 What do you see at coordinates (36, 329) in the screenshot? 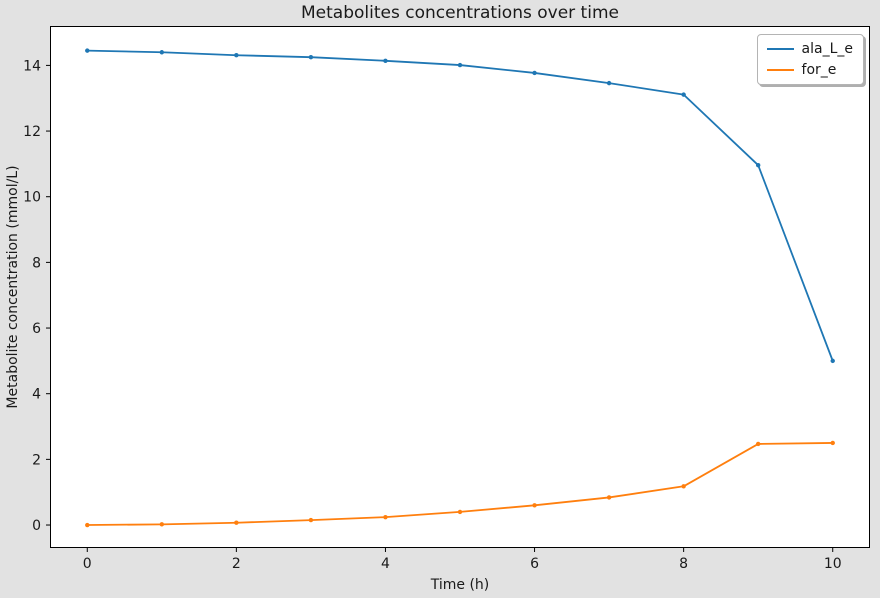
I see `y-tick-label: 6` at bounding box center [36, 329].